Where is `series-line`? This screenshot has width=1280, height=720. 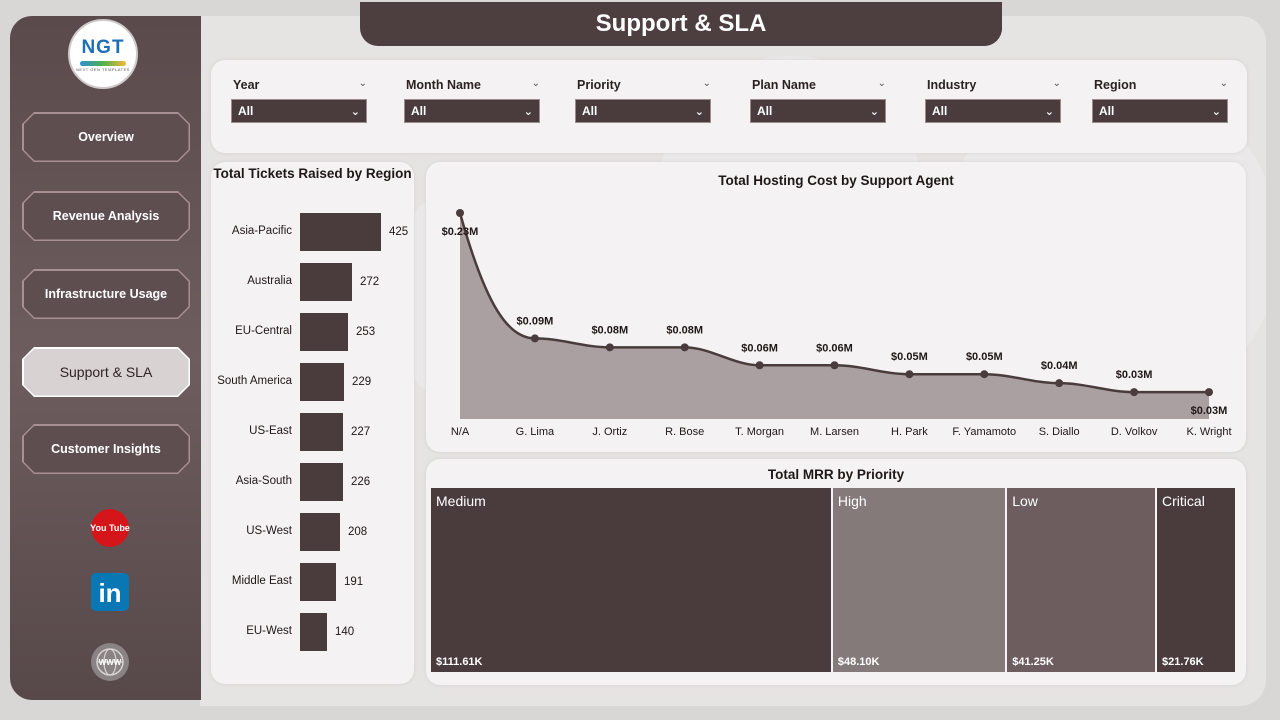 series-line is located at coordinates (833, 303).